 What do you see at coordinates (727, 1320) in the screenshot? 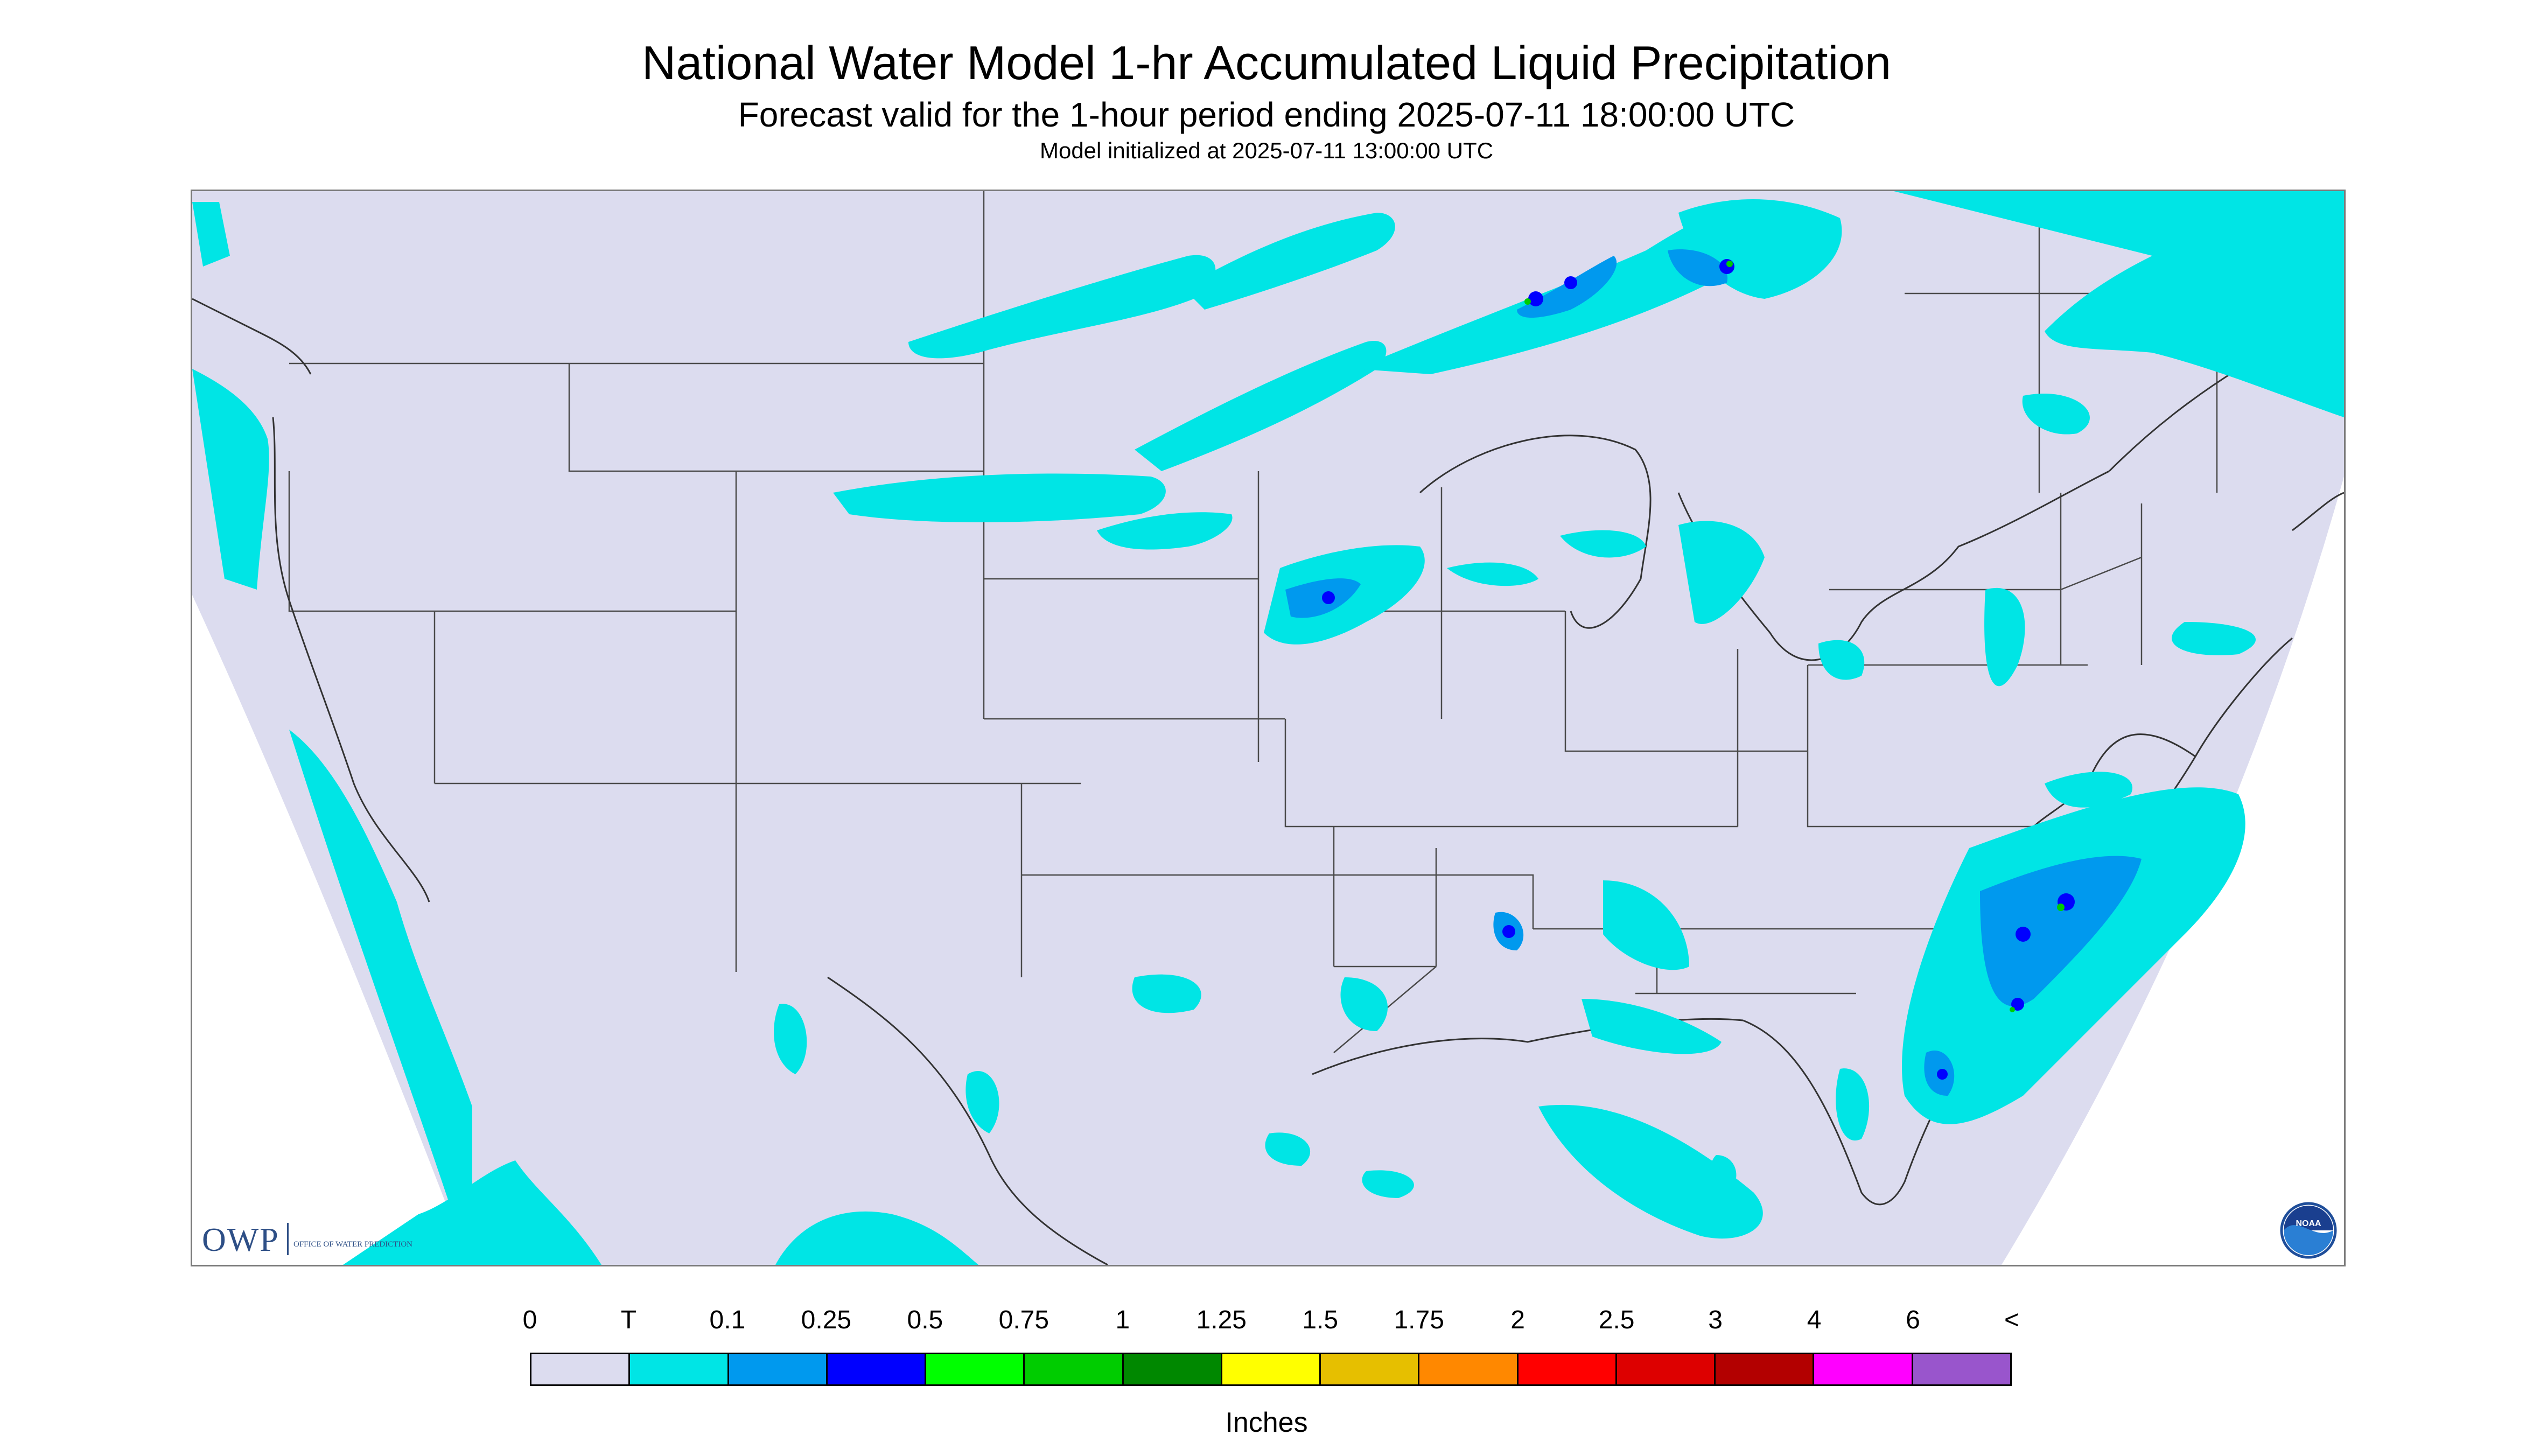
I see `legend-label: 0.1` at bounding box center [727, 1320].